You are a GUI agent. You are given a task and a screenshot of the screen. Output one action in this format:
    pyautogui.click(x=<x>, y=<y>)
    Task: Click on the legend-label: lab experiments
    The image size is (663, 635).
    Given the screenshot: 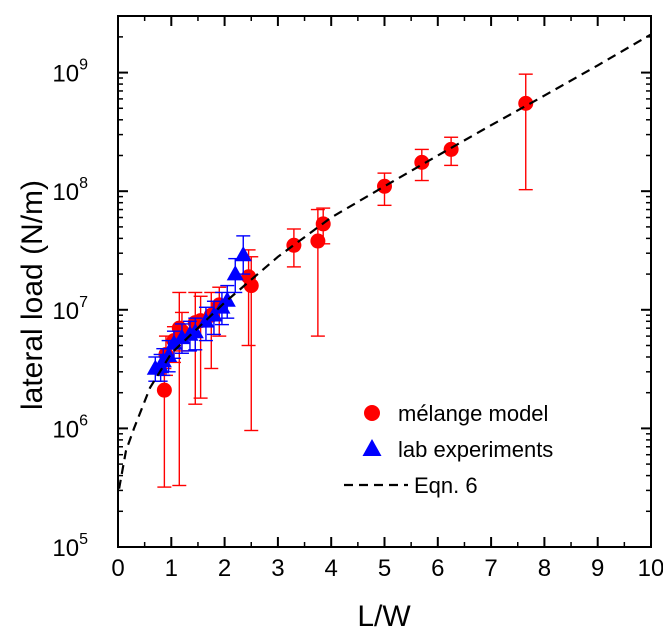 What is the action you would take?
    pyautogui.click(x=475, y=449)
    